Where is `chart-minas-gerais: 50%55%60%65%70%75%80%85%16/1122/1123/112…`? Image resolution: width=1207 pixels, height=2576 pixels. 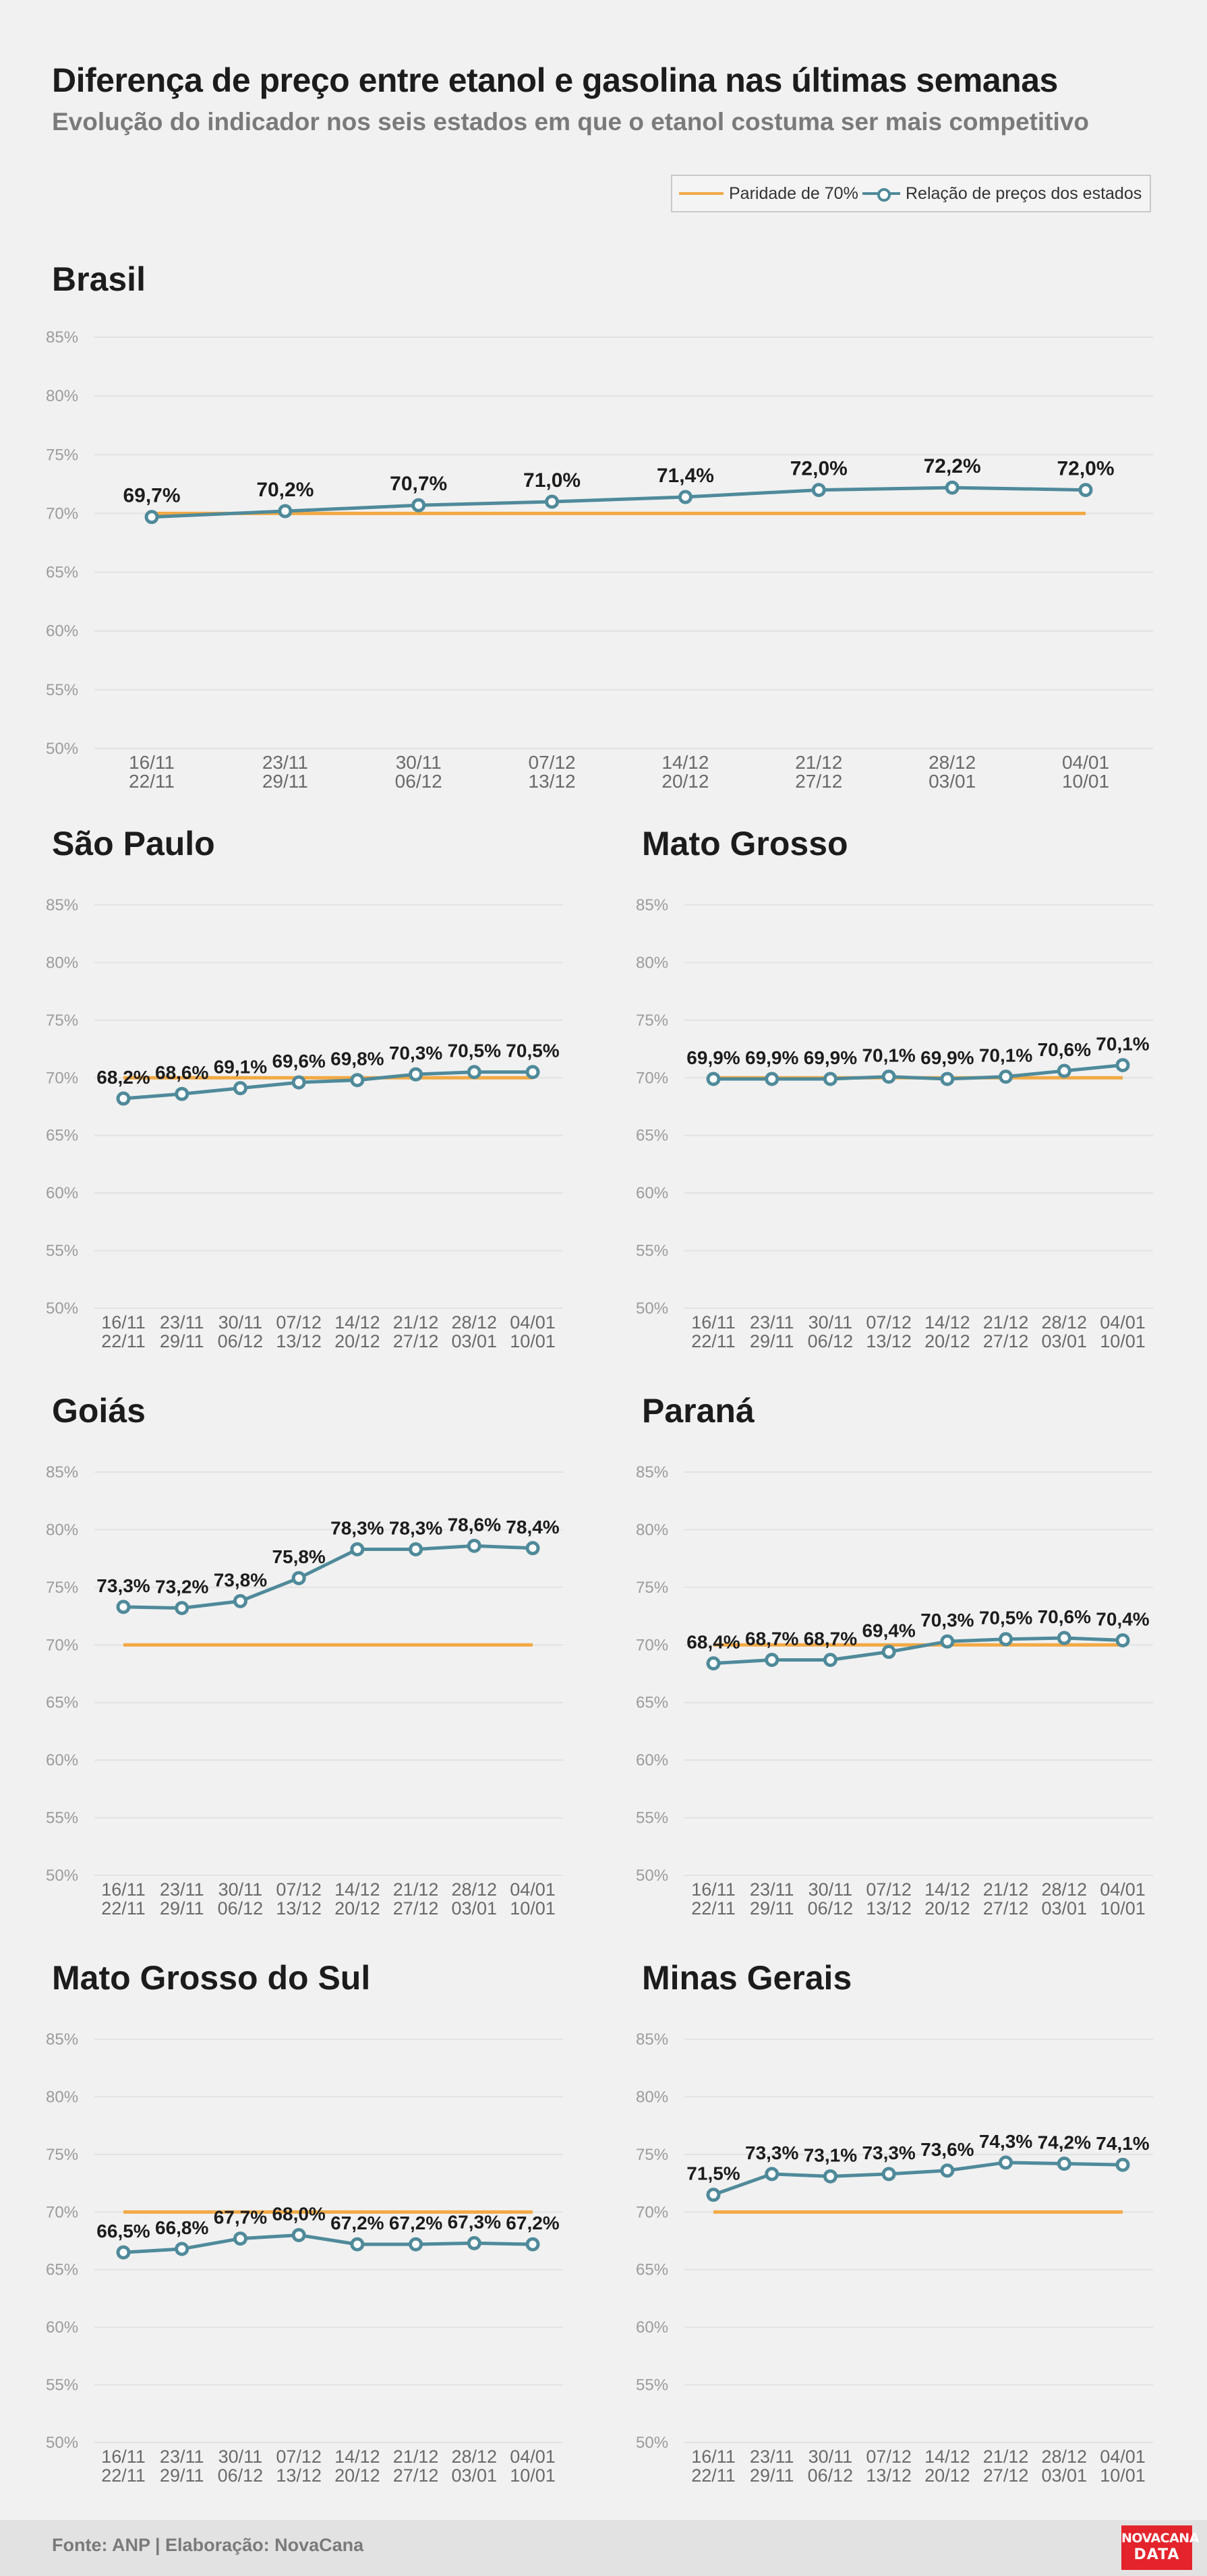 chart-minas-gerais: 50%55%60%65%70%75%80%85%16/1122/1123/112… is located at coordinates (895, 2258).